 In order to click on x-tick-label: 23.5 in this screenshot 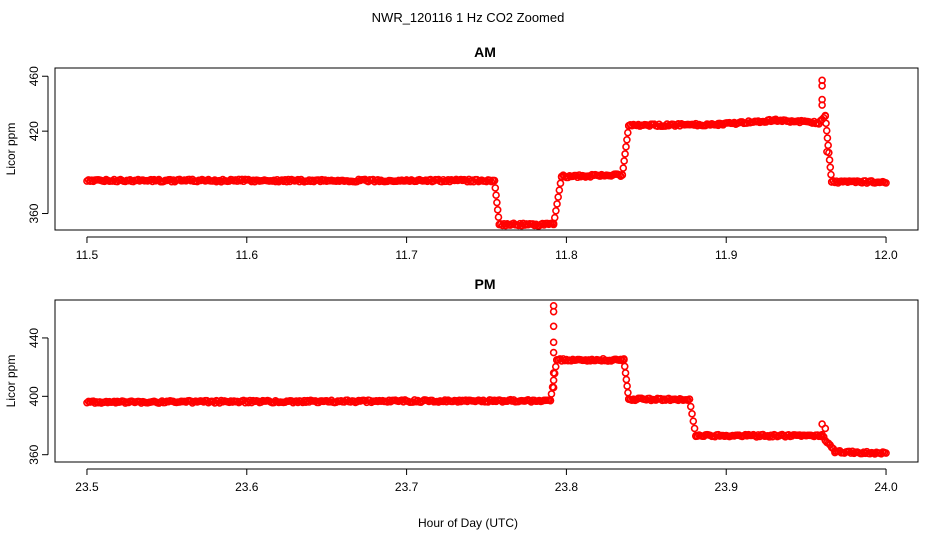, I will do `click(87, 487)`.